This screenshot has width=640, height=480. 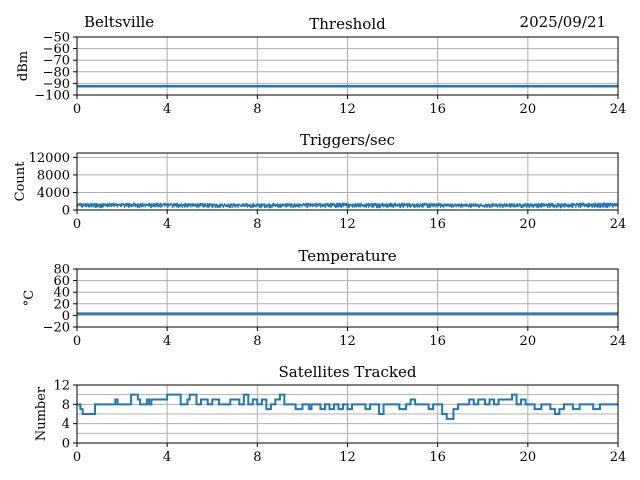 What do you see at coordinates (61, 281) in the screenshot?
I see `y-tick-label: 60` at bounding box center [61, 281].